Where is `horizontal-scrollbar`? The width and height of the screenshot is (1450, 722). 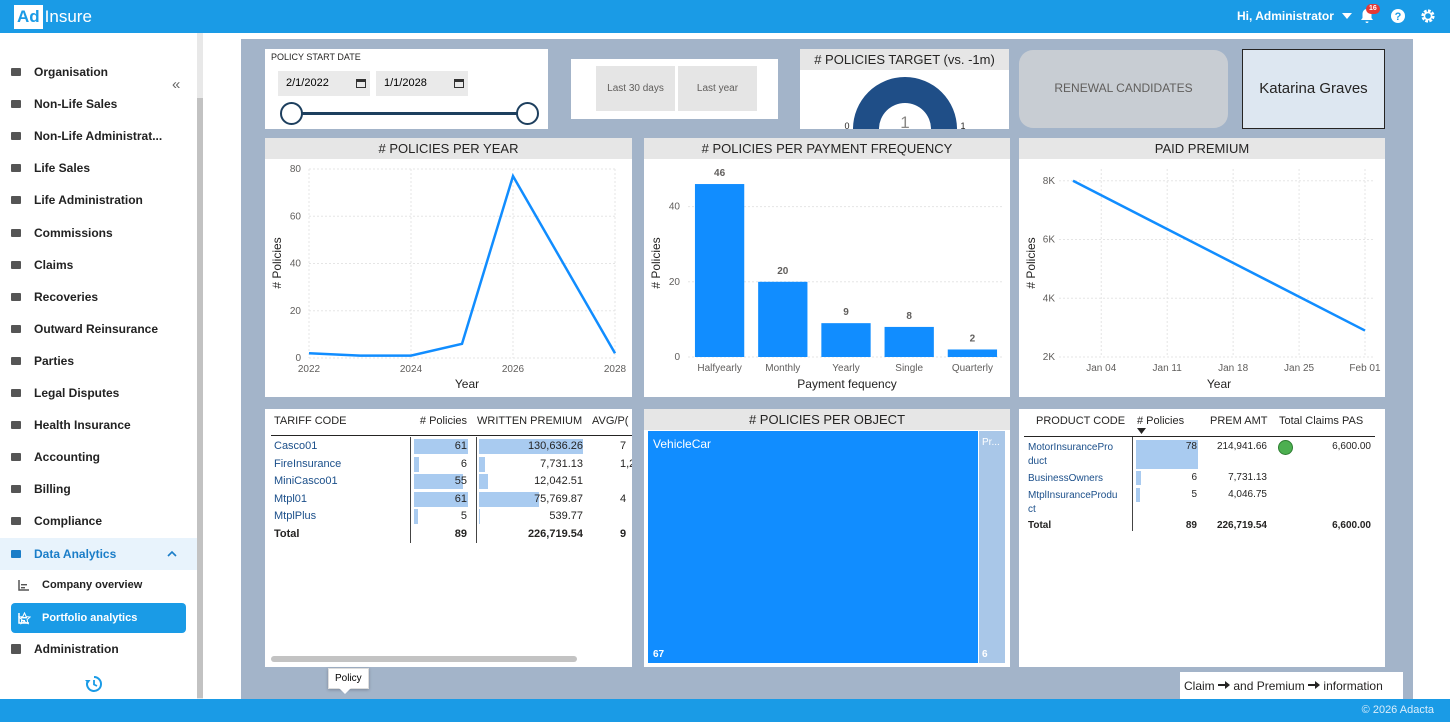 horizontal-scrollbar is located at coordinates (424, 659).